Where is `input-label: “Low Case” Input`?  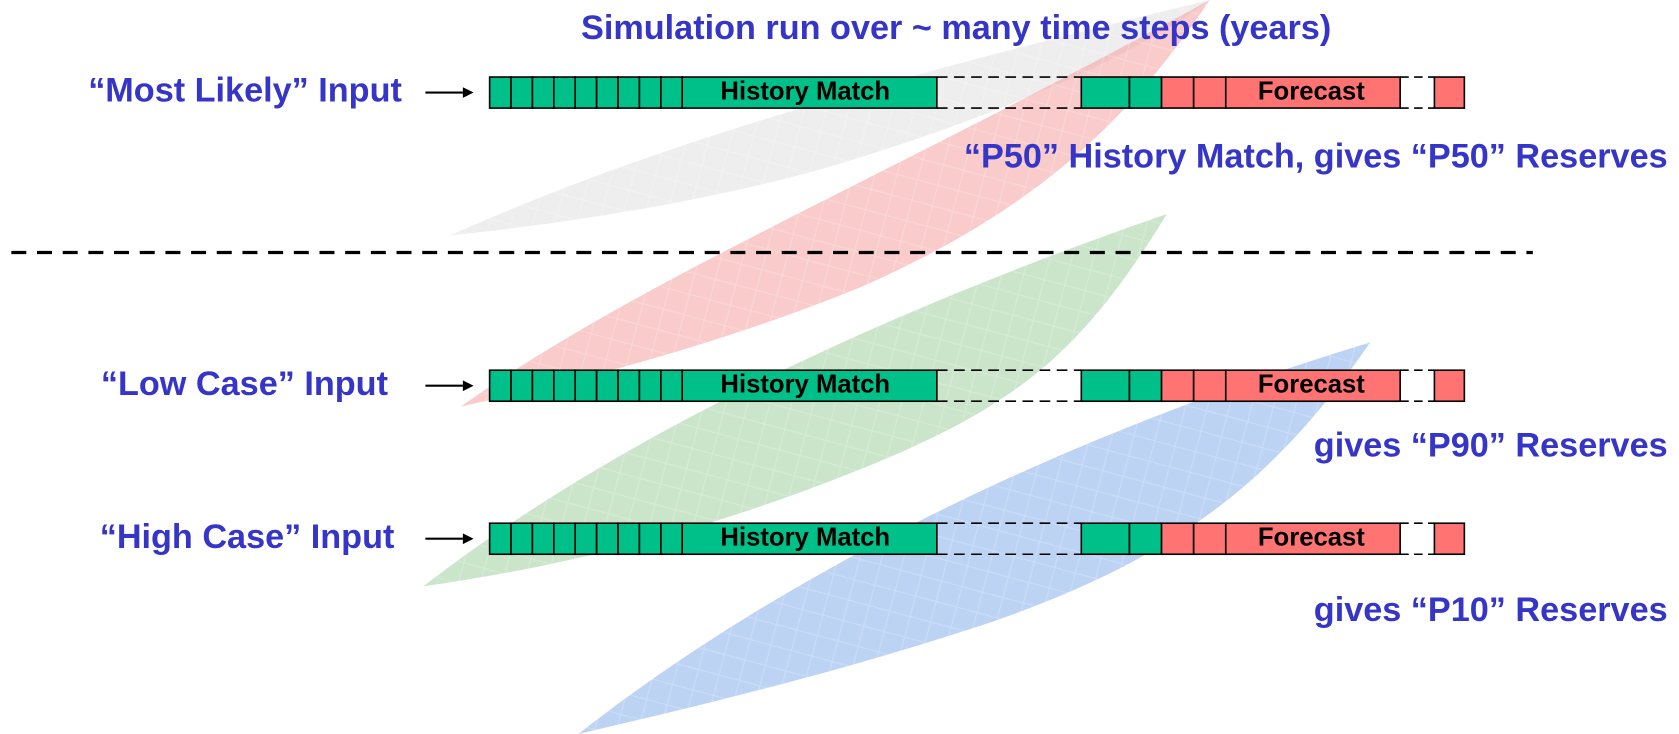 input-label: “Low Case” Input is located at coordinates (244, 384).